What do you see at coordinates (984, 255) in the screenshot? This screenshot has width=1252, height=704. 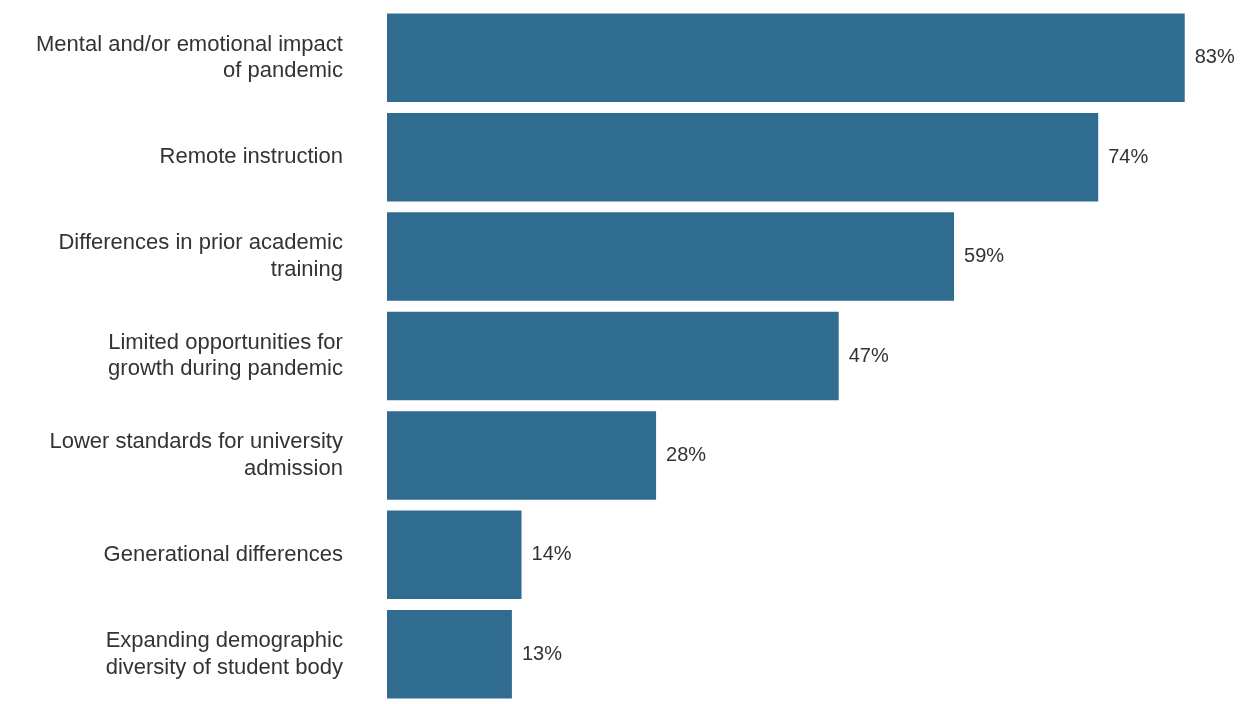 I see `data-label: 59%` at bounding box center [984, 255].